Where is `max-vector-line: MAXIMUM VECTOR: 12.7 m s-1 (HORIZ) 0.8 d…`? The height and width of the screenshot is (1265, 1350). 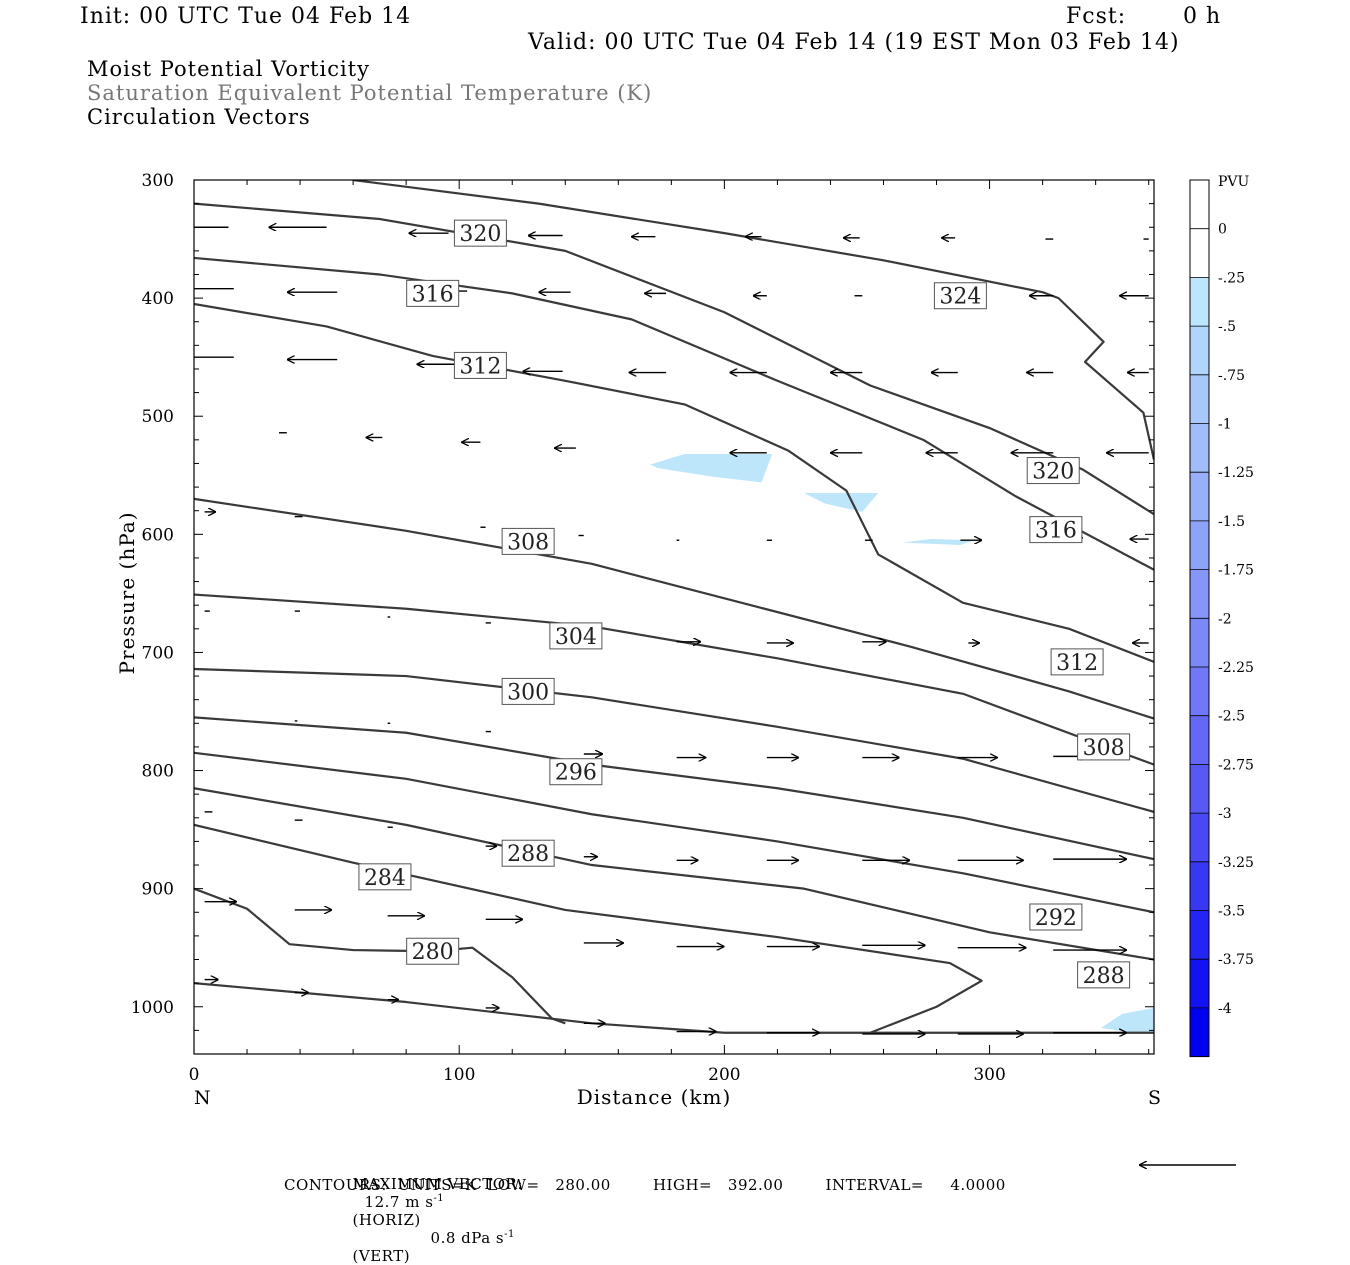
max-vector-line: MAXIMUM VECTOR: 12.7 m s-1 (HORIZ) 0.8 d… is located at coordinates (432, 1211).